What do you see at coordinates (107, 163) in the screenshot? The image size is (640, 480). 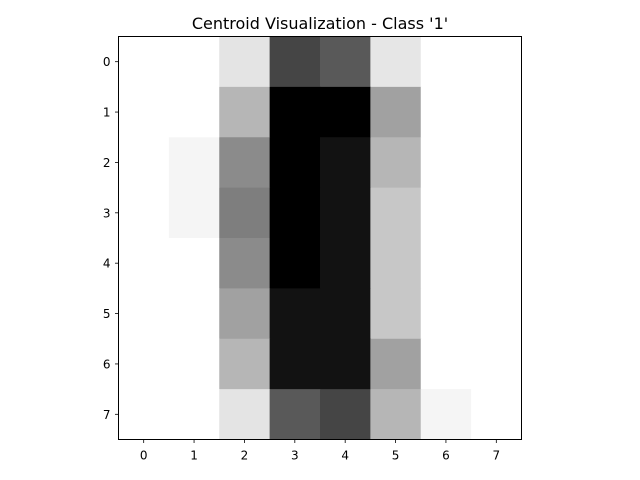 I see `y-tick-label-2: 2` at bounding box center [107, 163].